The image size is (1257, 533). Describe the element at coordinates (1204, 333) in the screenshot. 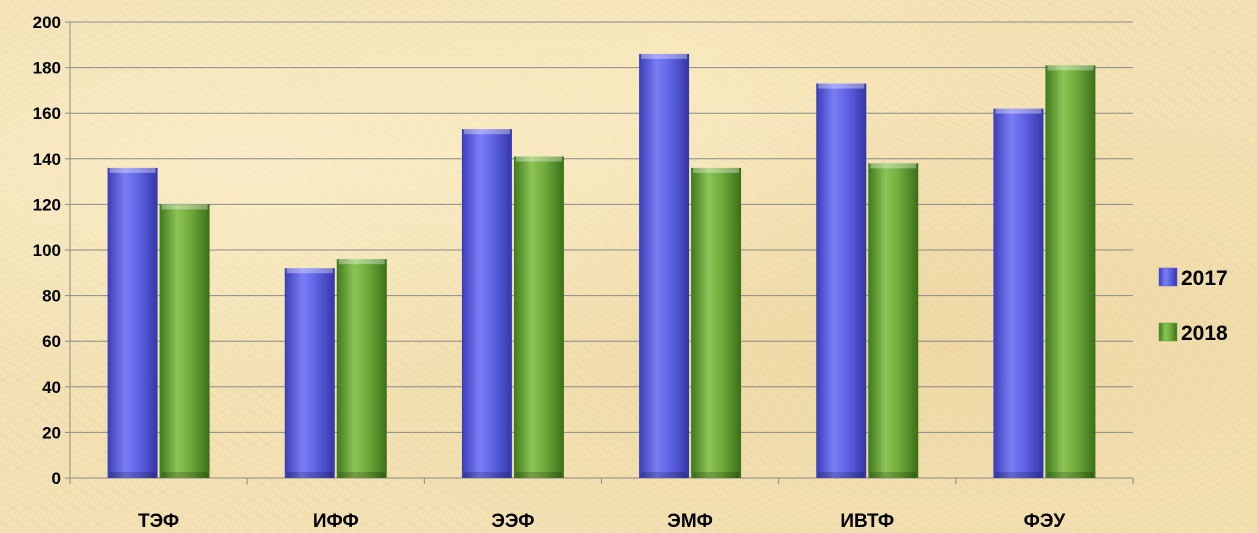

I see `legend-label: 2018` at that location.